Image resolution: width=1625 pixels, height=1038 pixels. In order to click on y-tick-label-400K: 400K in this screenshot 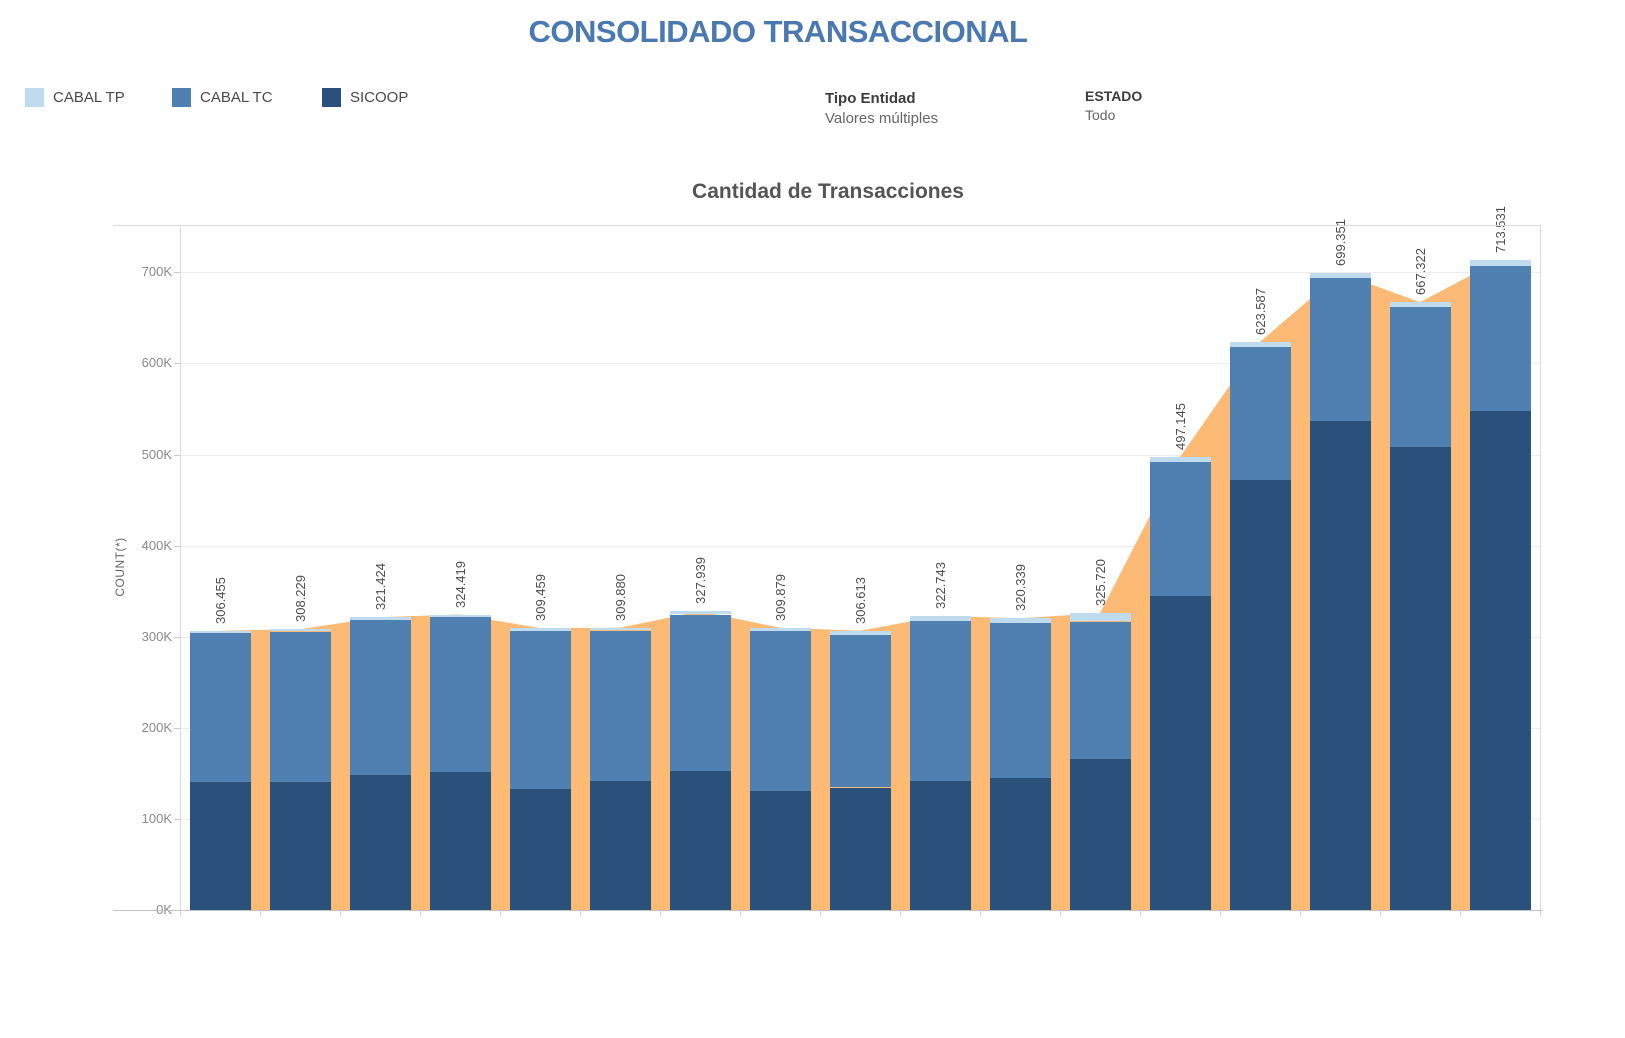, I will do `click(156, 545)`.